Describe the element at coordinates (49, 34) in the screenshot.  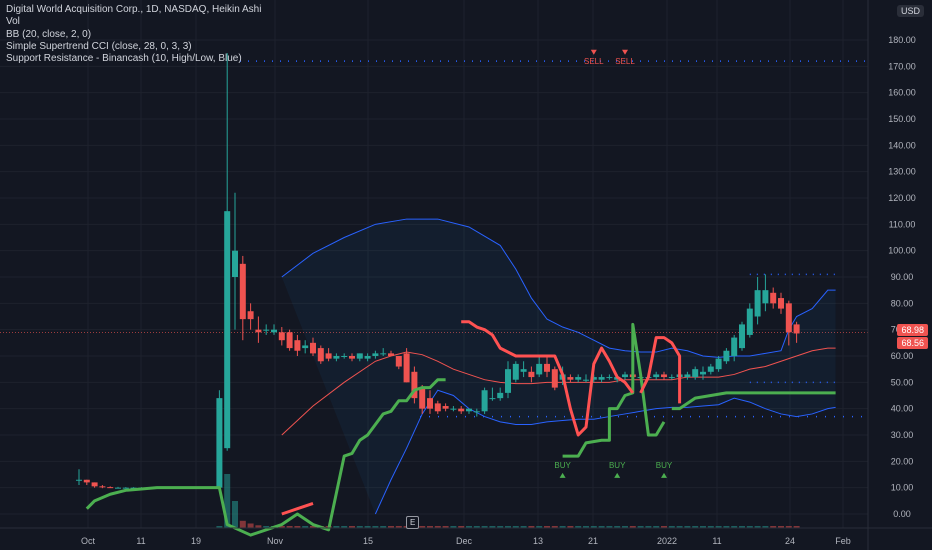
I see `legend-bb: BB (20, close, 2, 0)` at that location.